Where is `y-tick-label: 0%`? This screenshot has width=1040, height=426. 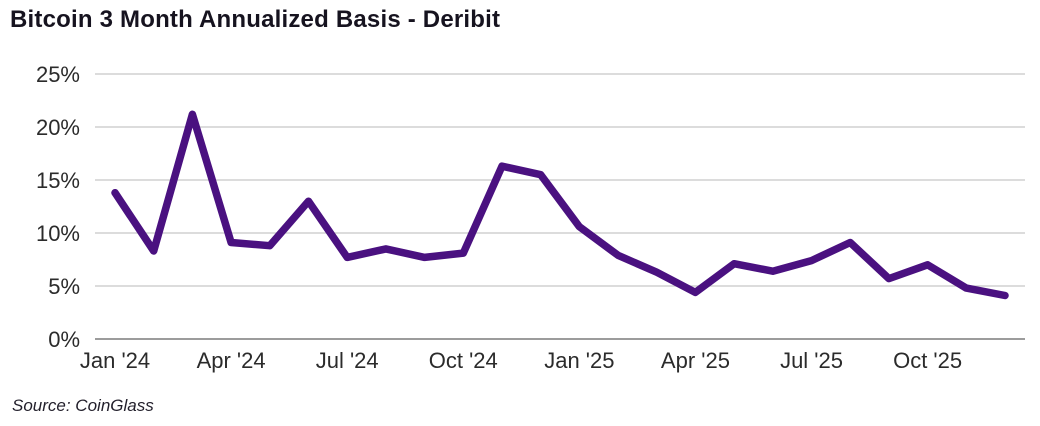
y-tick-label: 0% is located at coordinates (64, 339).